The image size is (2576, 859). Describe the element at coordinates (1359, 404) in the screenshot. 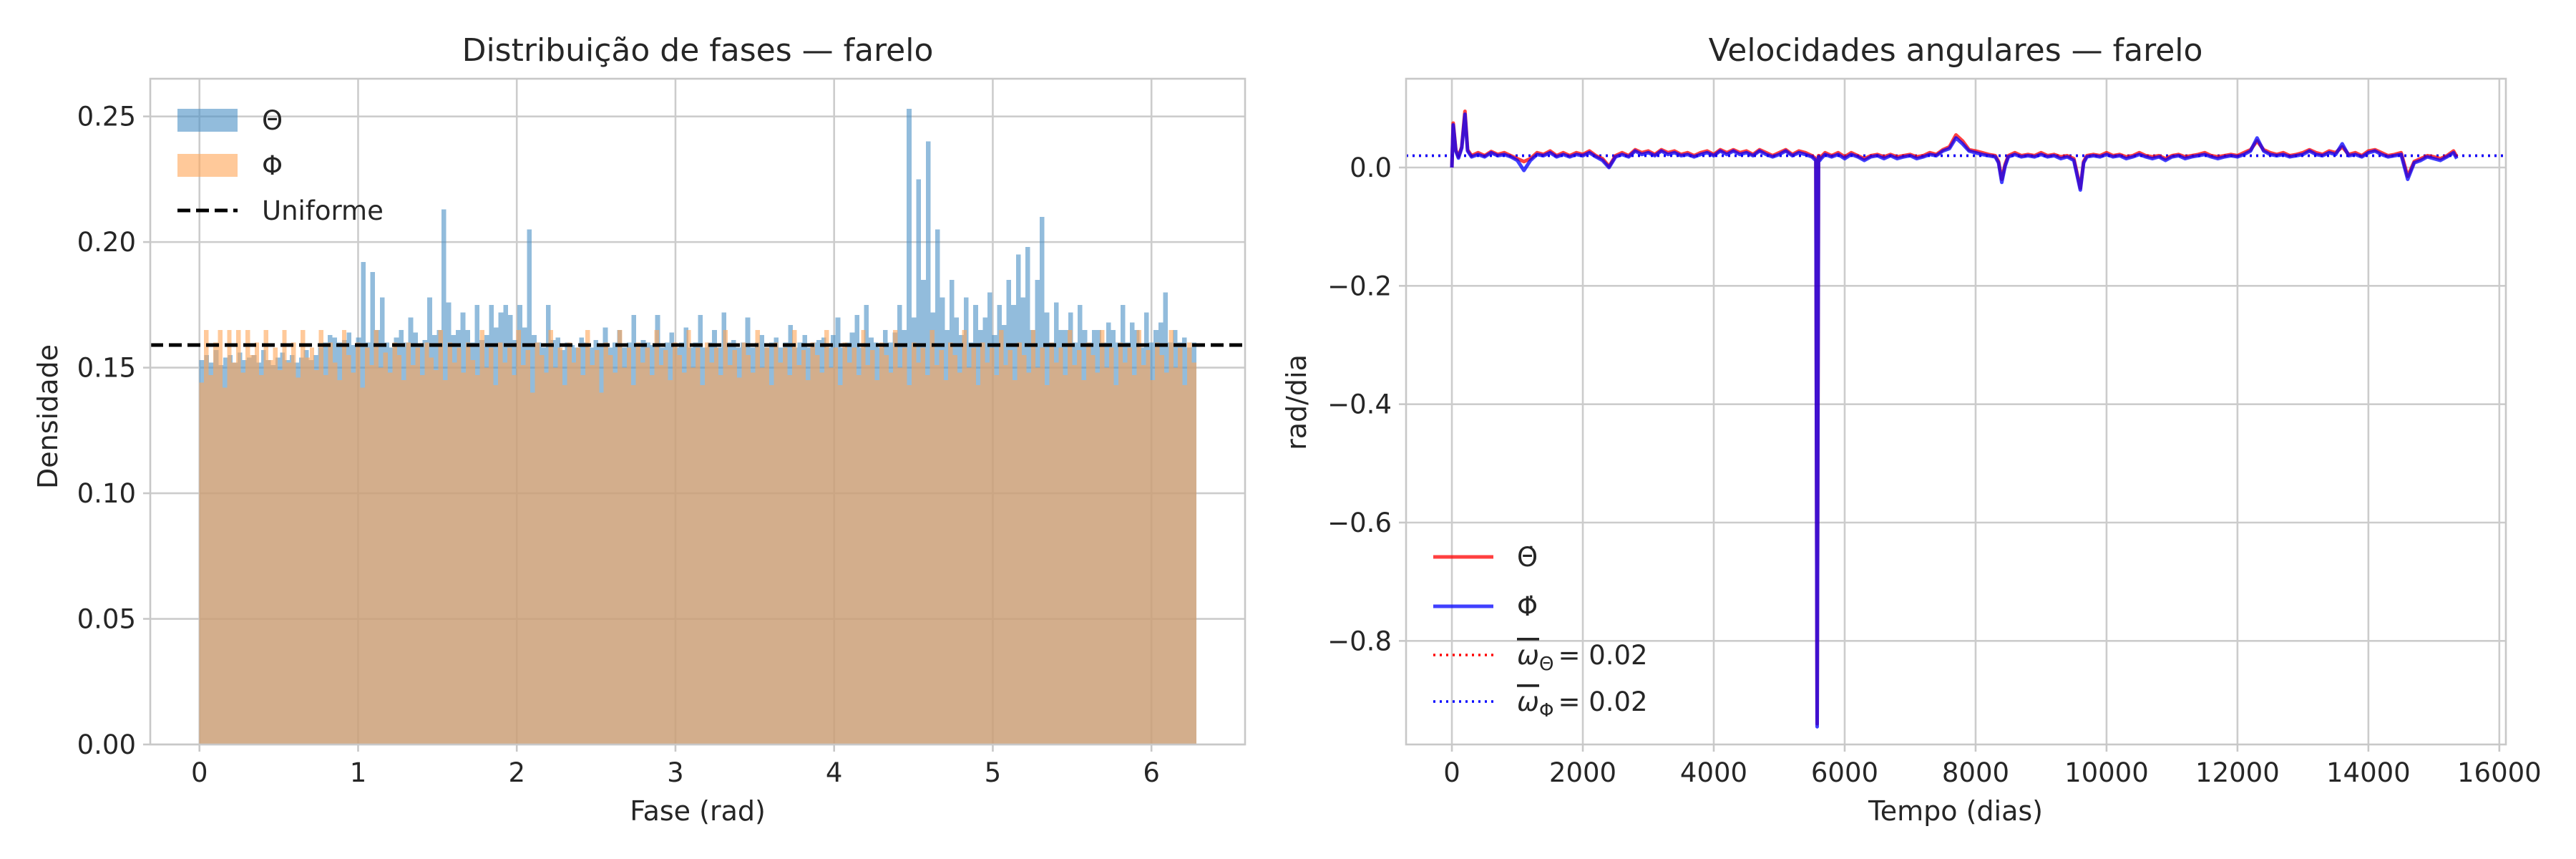

I see `line-y-tick-label: −0.4` at that location.